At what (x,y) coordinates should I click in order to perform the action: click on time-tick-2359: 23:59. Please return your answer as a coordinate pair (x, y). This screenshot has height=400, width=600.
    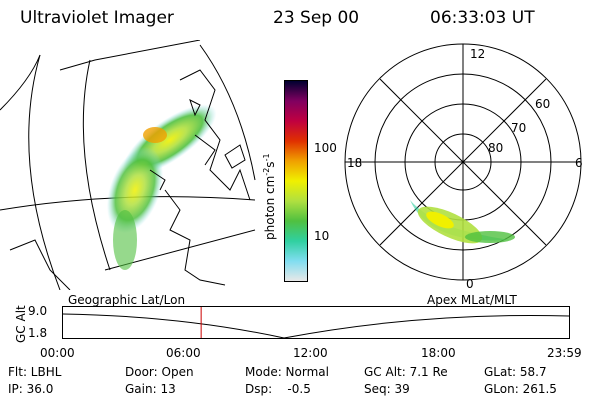
    Looking at the image, I should click on (564, 353).